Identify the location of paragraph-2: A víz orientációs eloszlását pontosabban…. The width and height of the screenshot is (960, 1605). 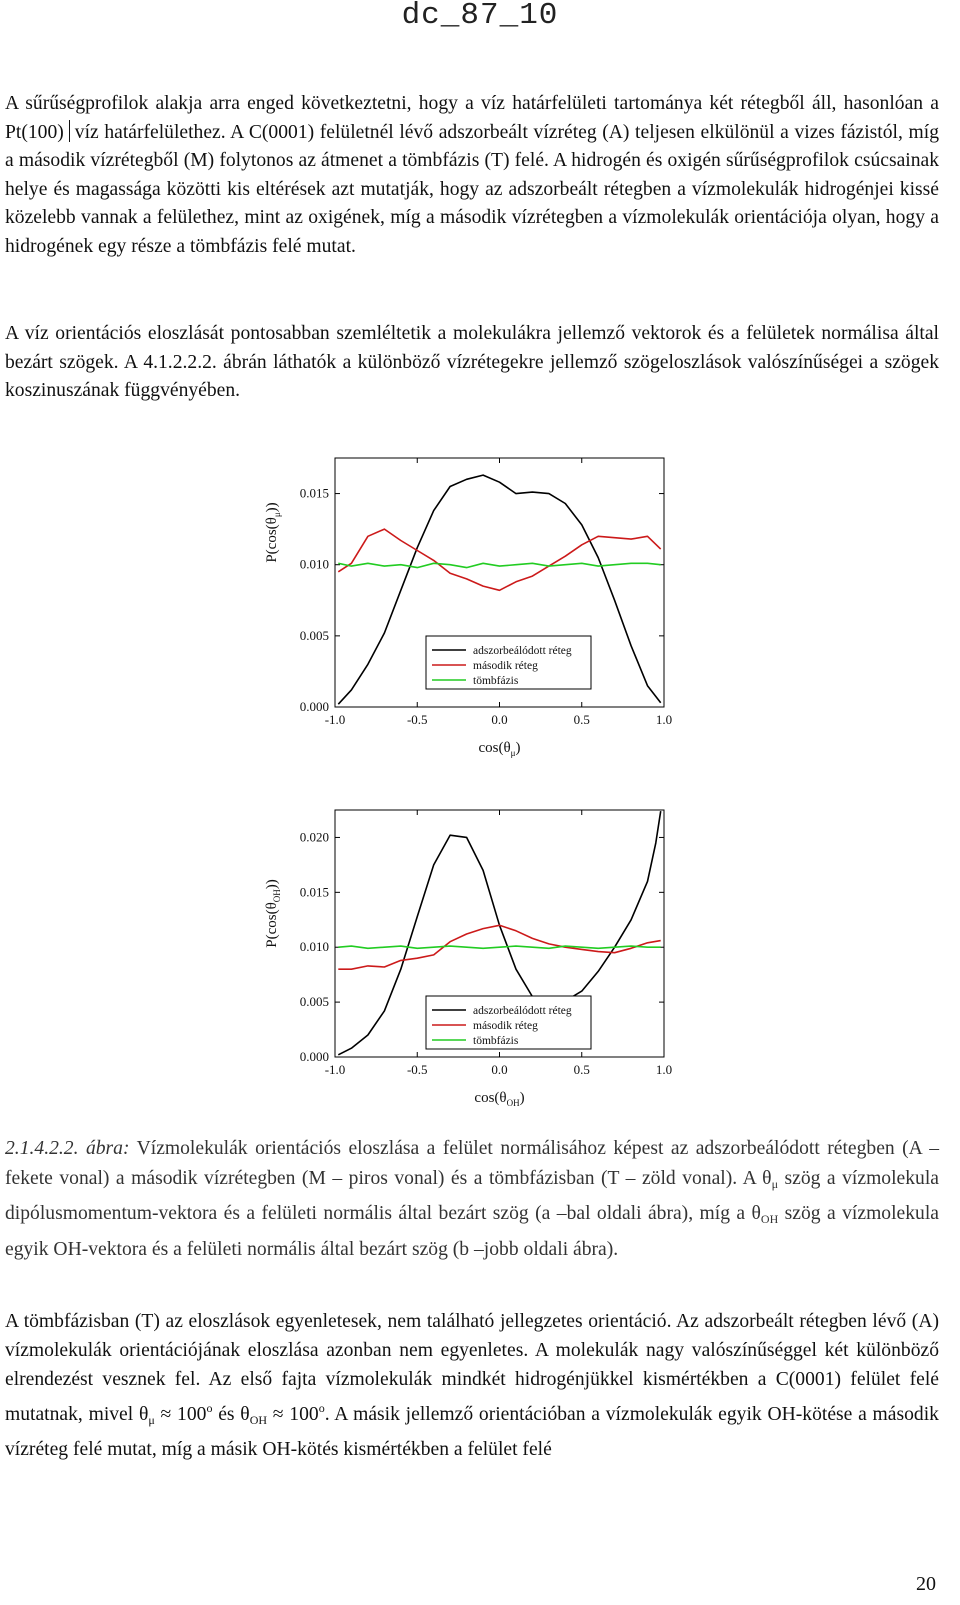
(472, 362).